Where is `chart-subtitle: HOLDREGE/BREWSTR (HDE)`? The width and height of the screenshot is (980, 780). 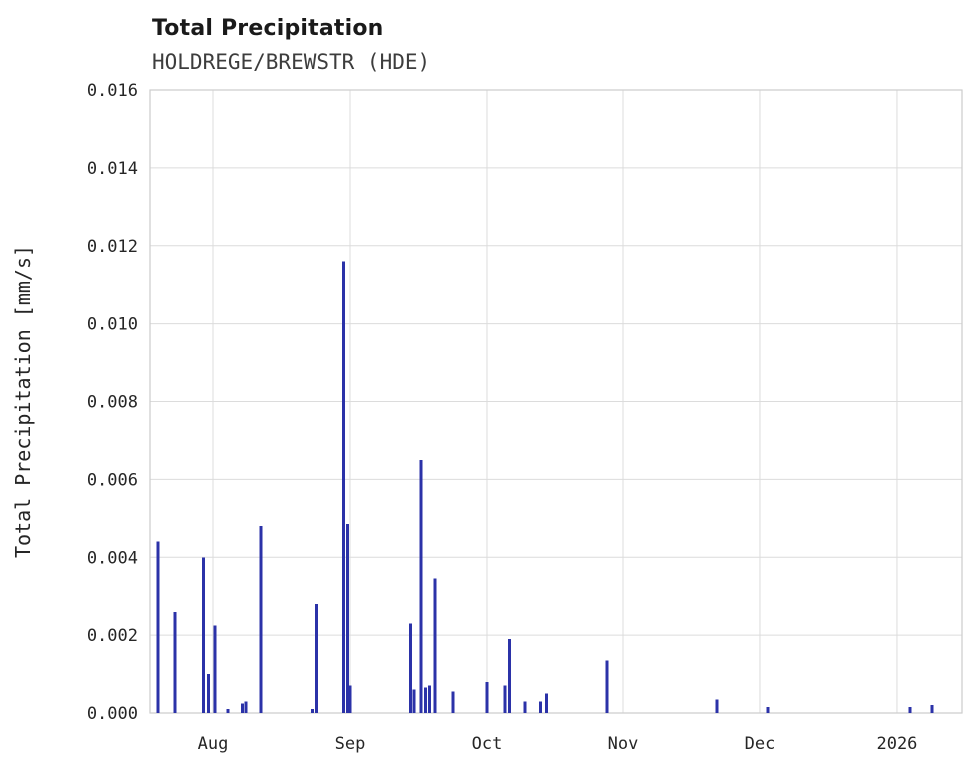 chart-subtitle: HOLDREGE/BREWSTR (HDE) is located at coordinates (291, 62).